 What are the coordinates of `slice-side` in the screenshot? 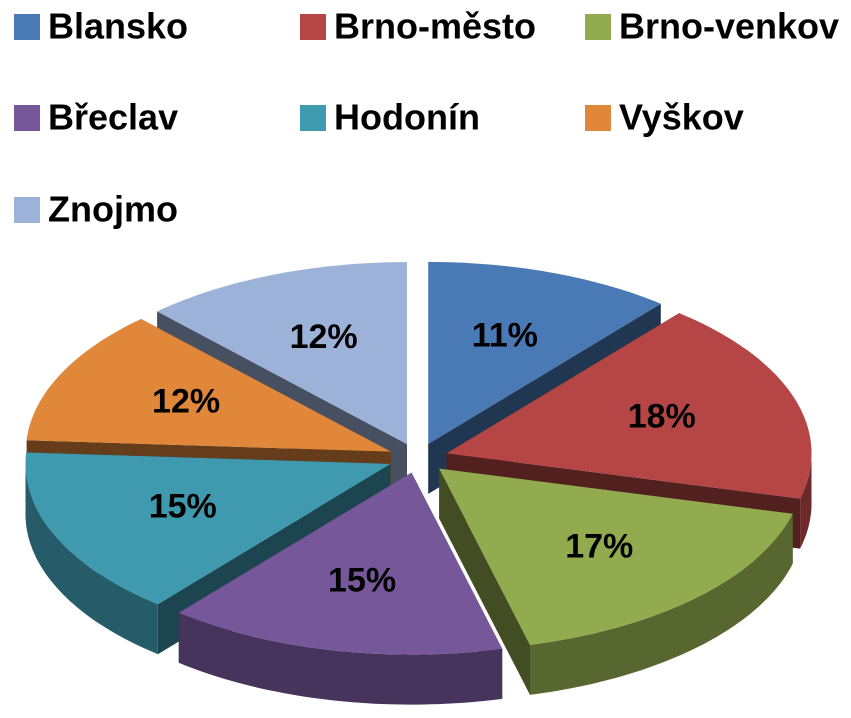 It's located at (484, 581).